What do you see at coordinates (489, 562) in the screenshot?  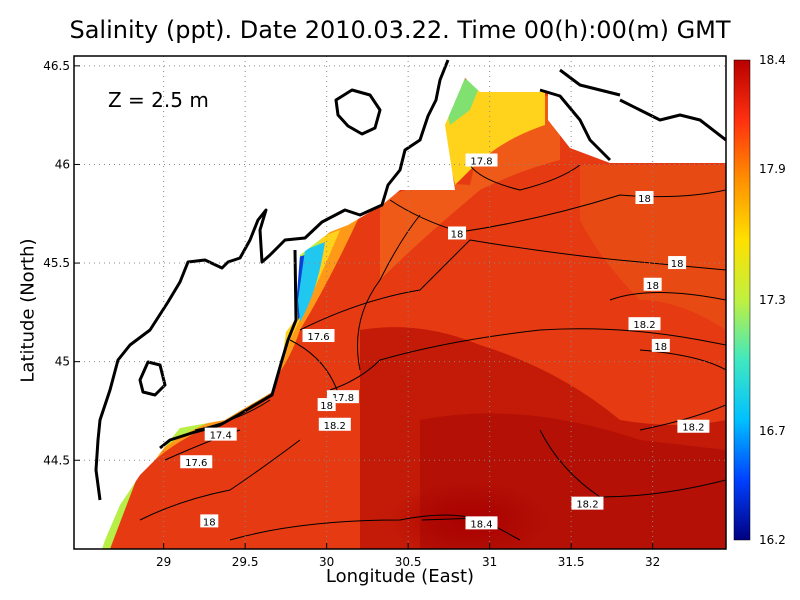 I see `x-tick-label: 31` at bounding box center [489, 562].